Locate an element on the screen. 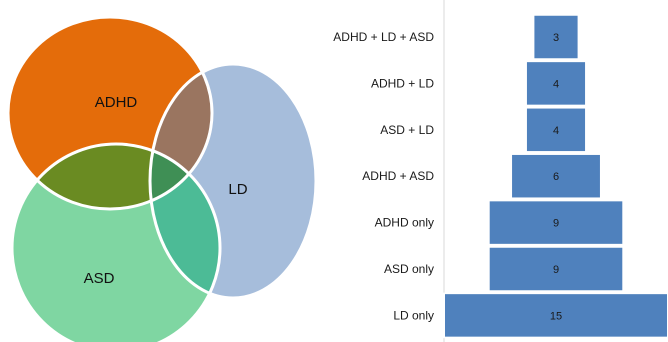 Image resolution: width=668 pixels, height=342 pixels. category-label: ADHD + LD + ASD is located at coordinates (383, 37).